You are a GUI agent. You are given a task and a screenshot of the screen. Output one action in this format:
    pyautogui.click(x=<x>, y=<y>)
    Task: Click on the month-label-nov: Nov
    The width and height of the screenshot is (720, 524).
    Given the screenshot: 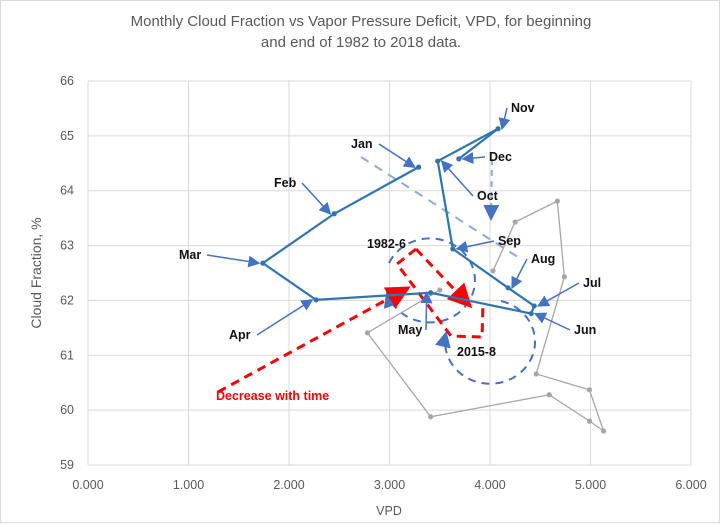 What is the action you would take?
    pyautogui.click(x=523, y=108)
    